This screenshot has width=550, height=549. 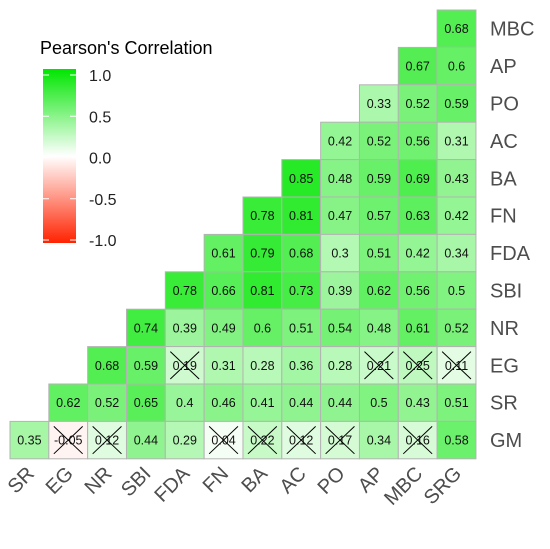 What do you see at coordinates (59, 156) in the screenshot?
I see `legend-colorbar` at bounding box center [59, 156].